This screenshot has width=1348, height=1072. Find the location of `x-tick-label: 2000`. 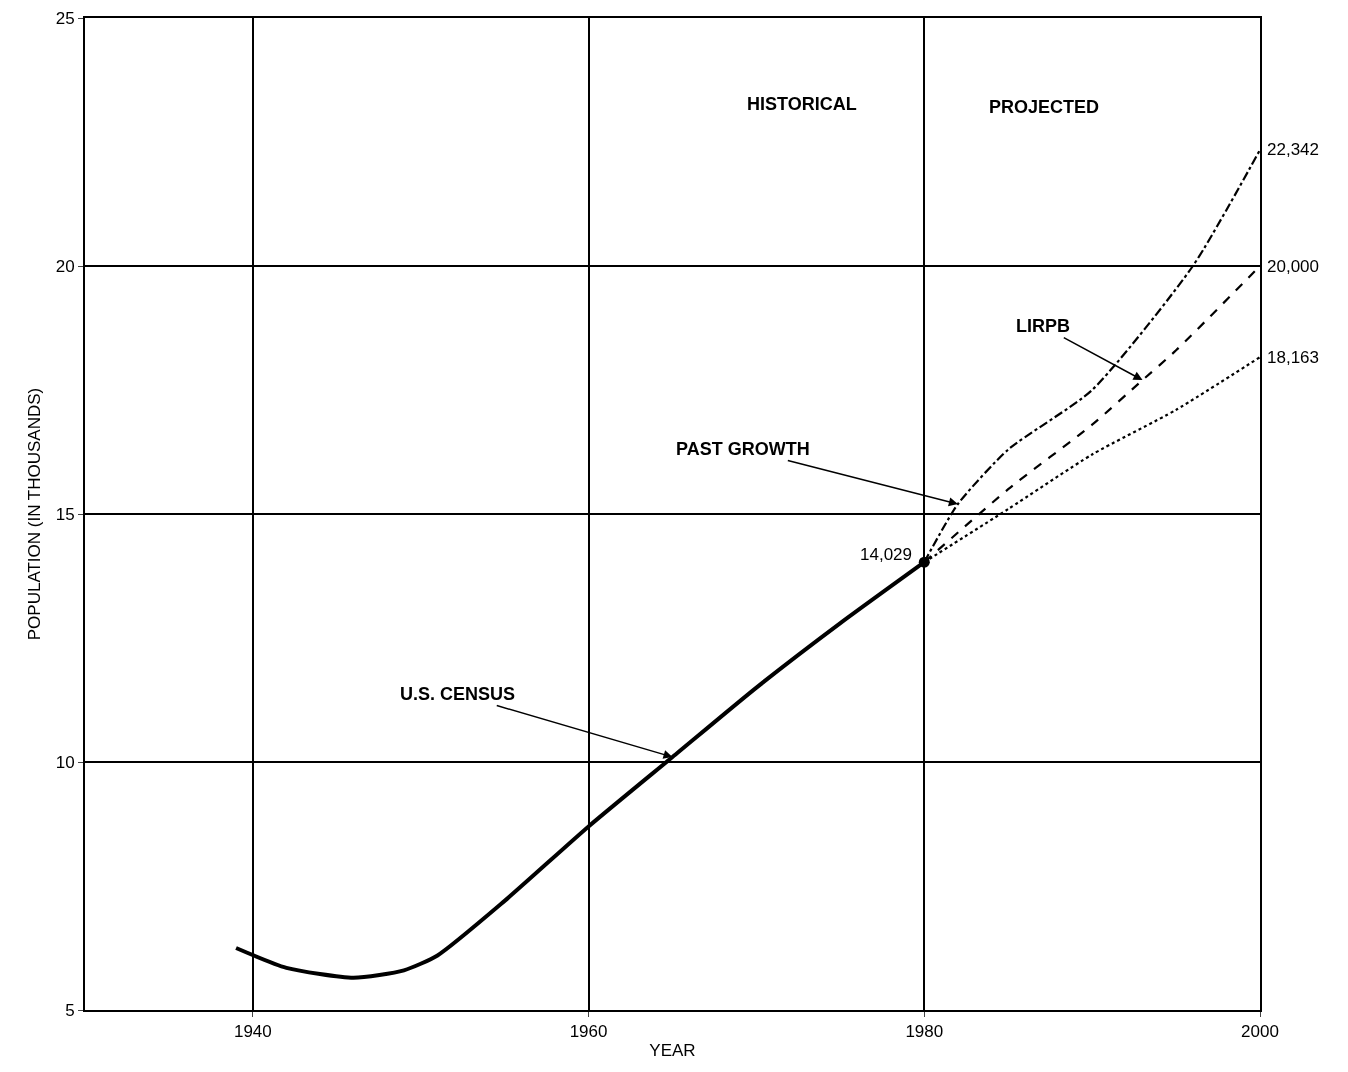

x-tick-label: 2000 is located at coordinates (1260, 1032).